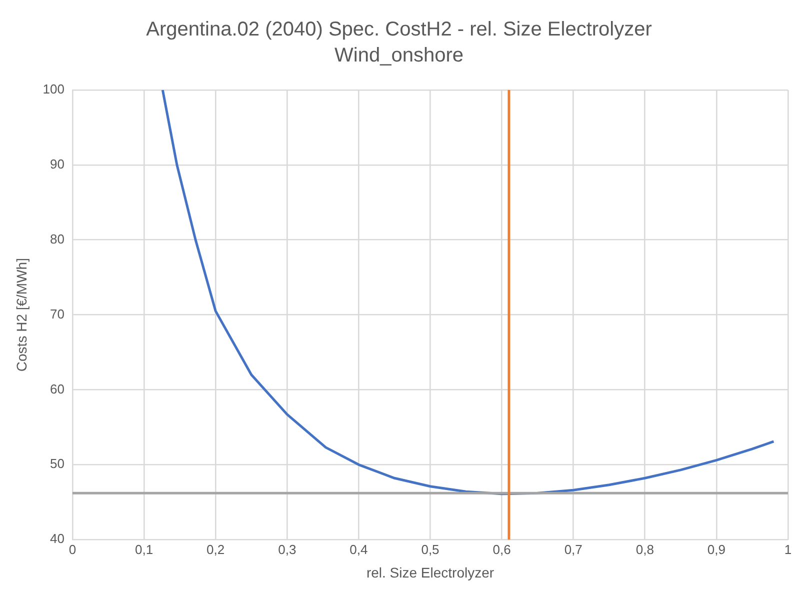 This screenshot has height=596, width=800. Describe the element at coordinates (501, 549) in the screenshot. I see `x-tick-label: 0,6` at that location.